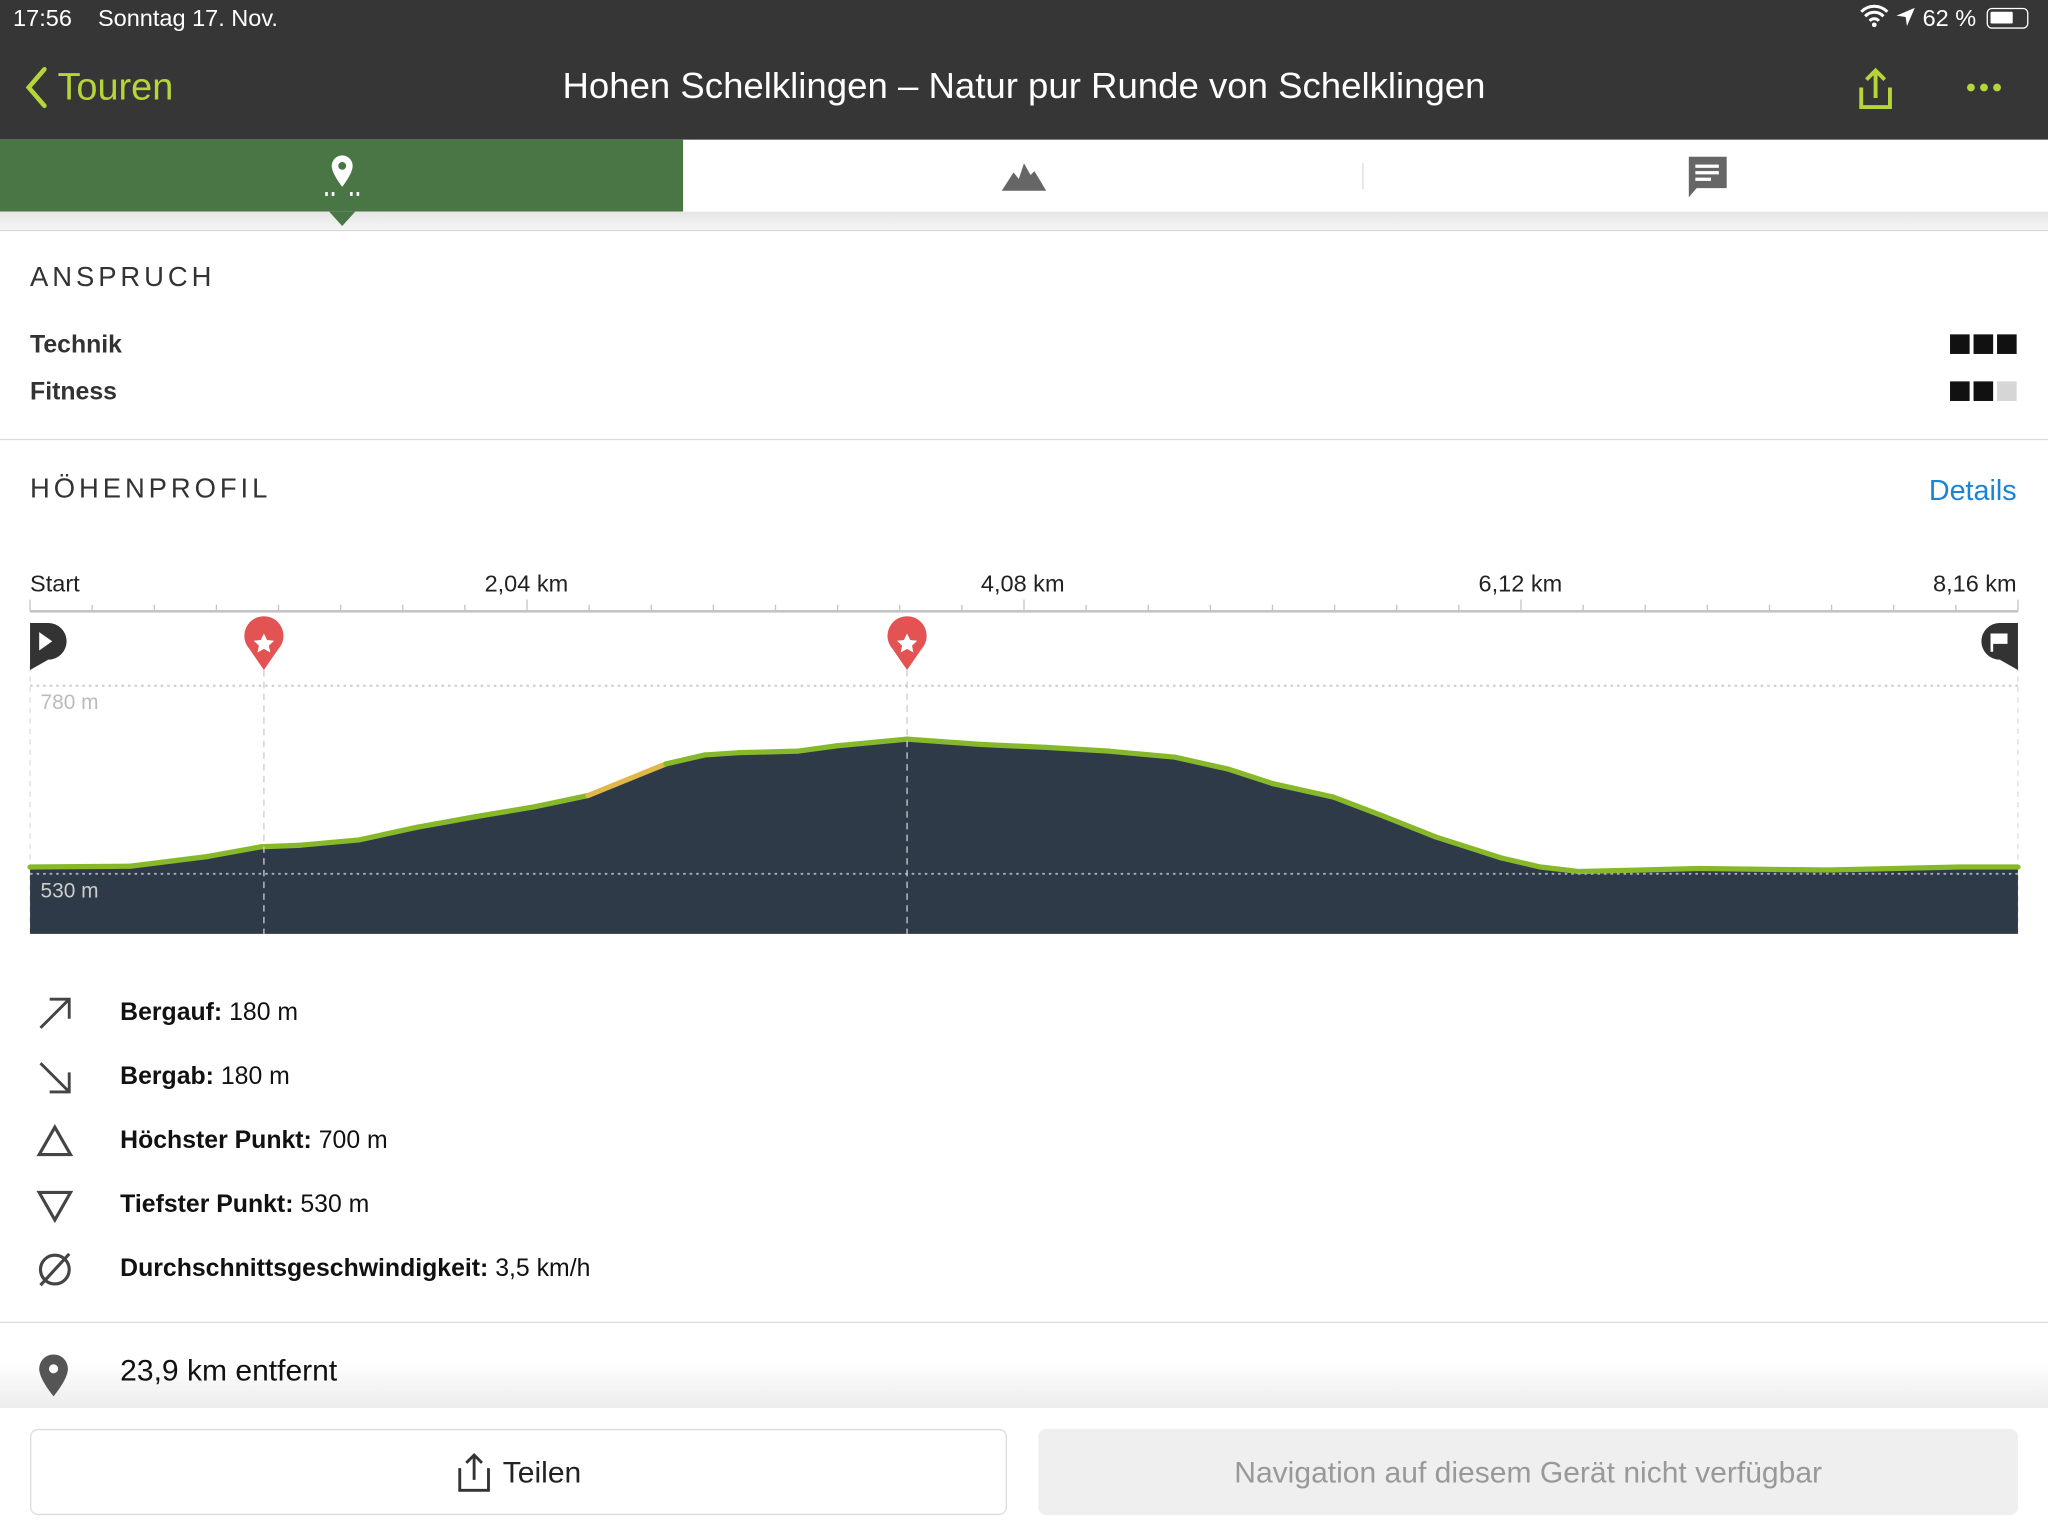 The height and width of the screenshot is (1536, 2048). I want to click on tab-overview, so click(342, 175).